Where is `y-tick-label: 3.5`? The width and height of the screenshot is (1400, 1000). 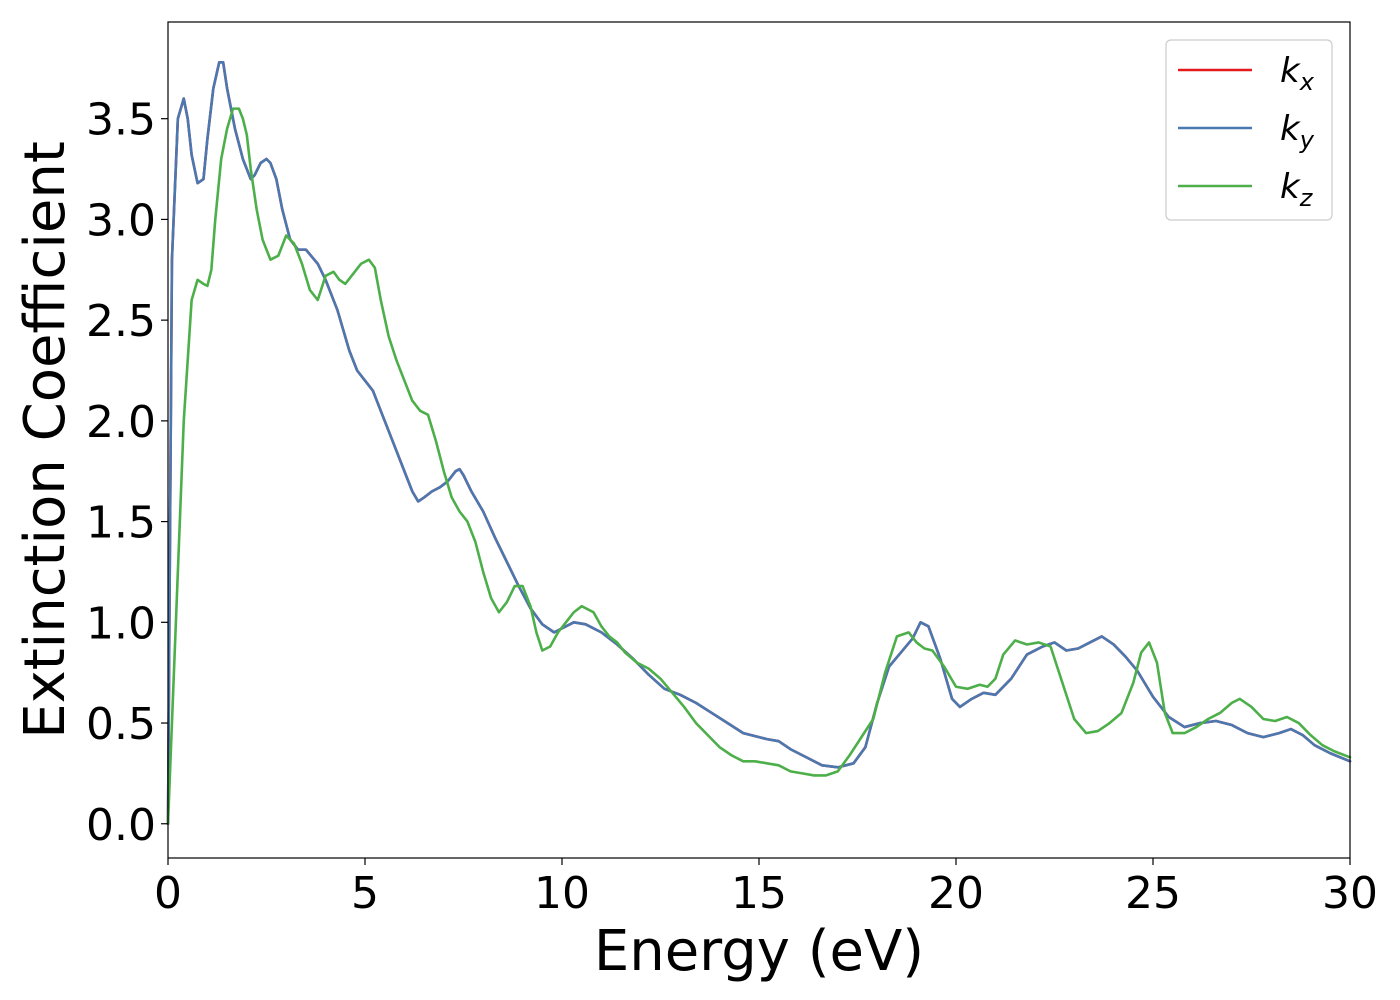
y-tick-label: 3.5 is located at coordinates (121, 120).